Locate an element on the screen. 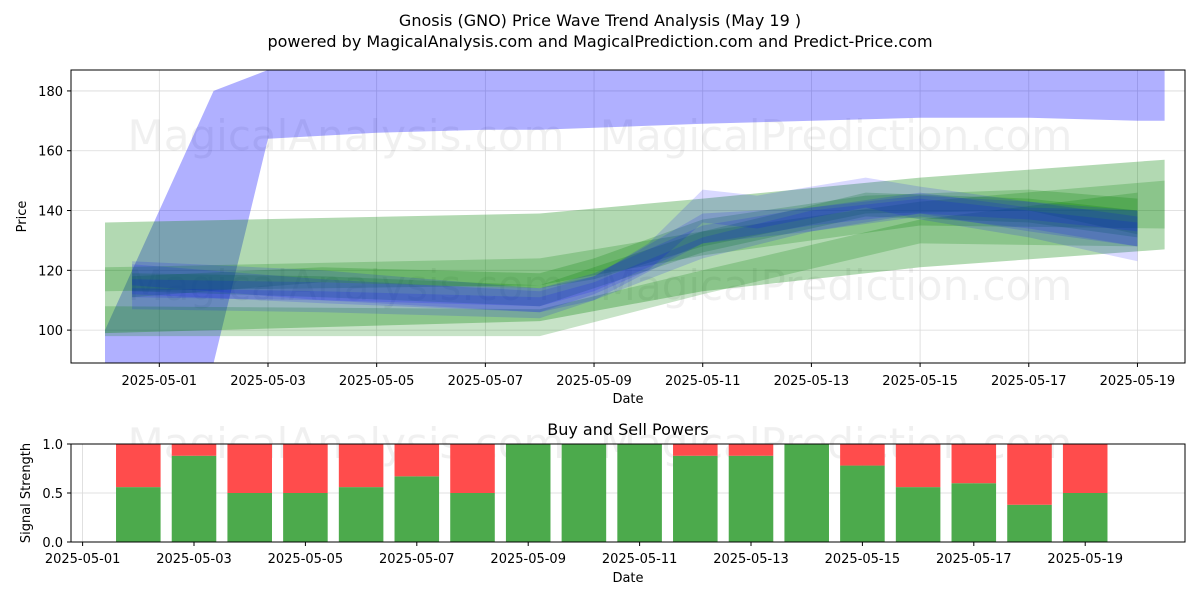 The height and width of the screenshot is (604, 1200). y-tick-label: 180 is located at coordinates (50, 92).